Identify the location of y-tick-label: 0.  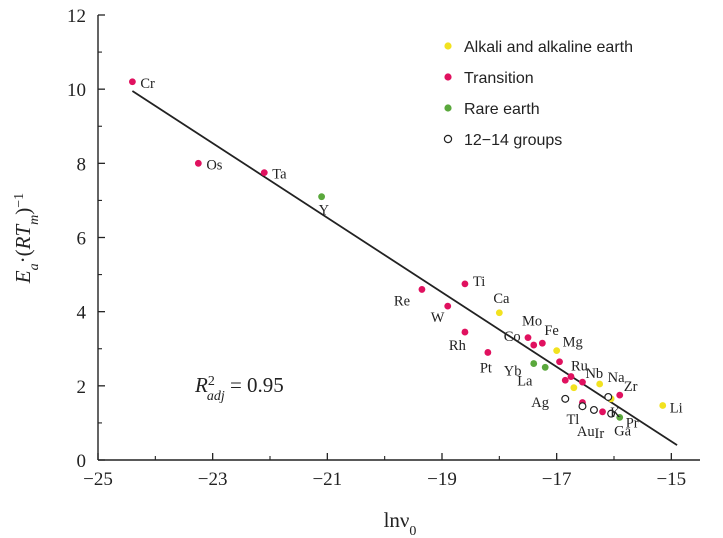
(82, 461).